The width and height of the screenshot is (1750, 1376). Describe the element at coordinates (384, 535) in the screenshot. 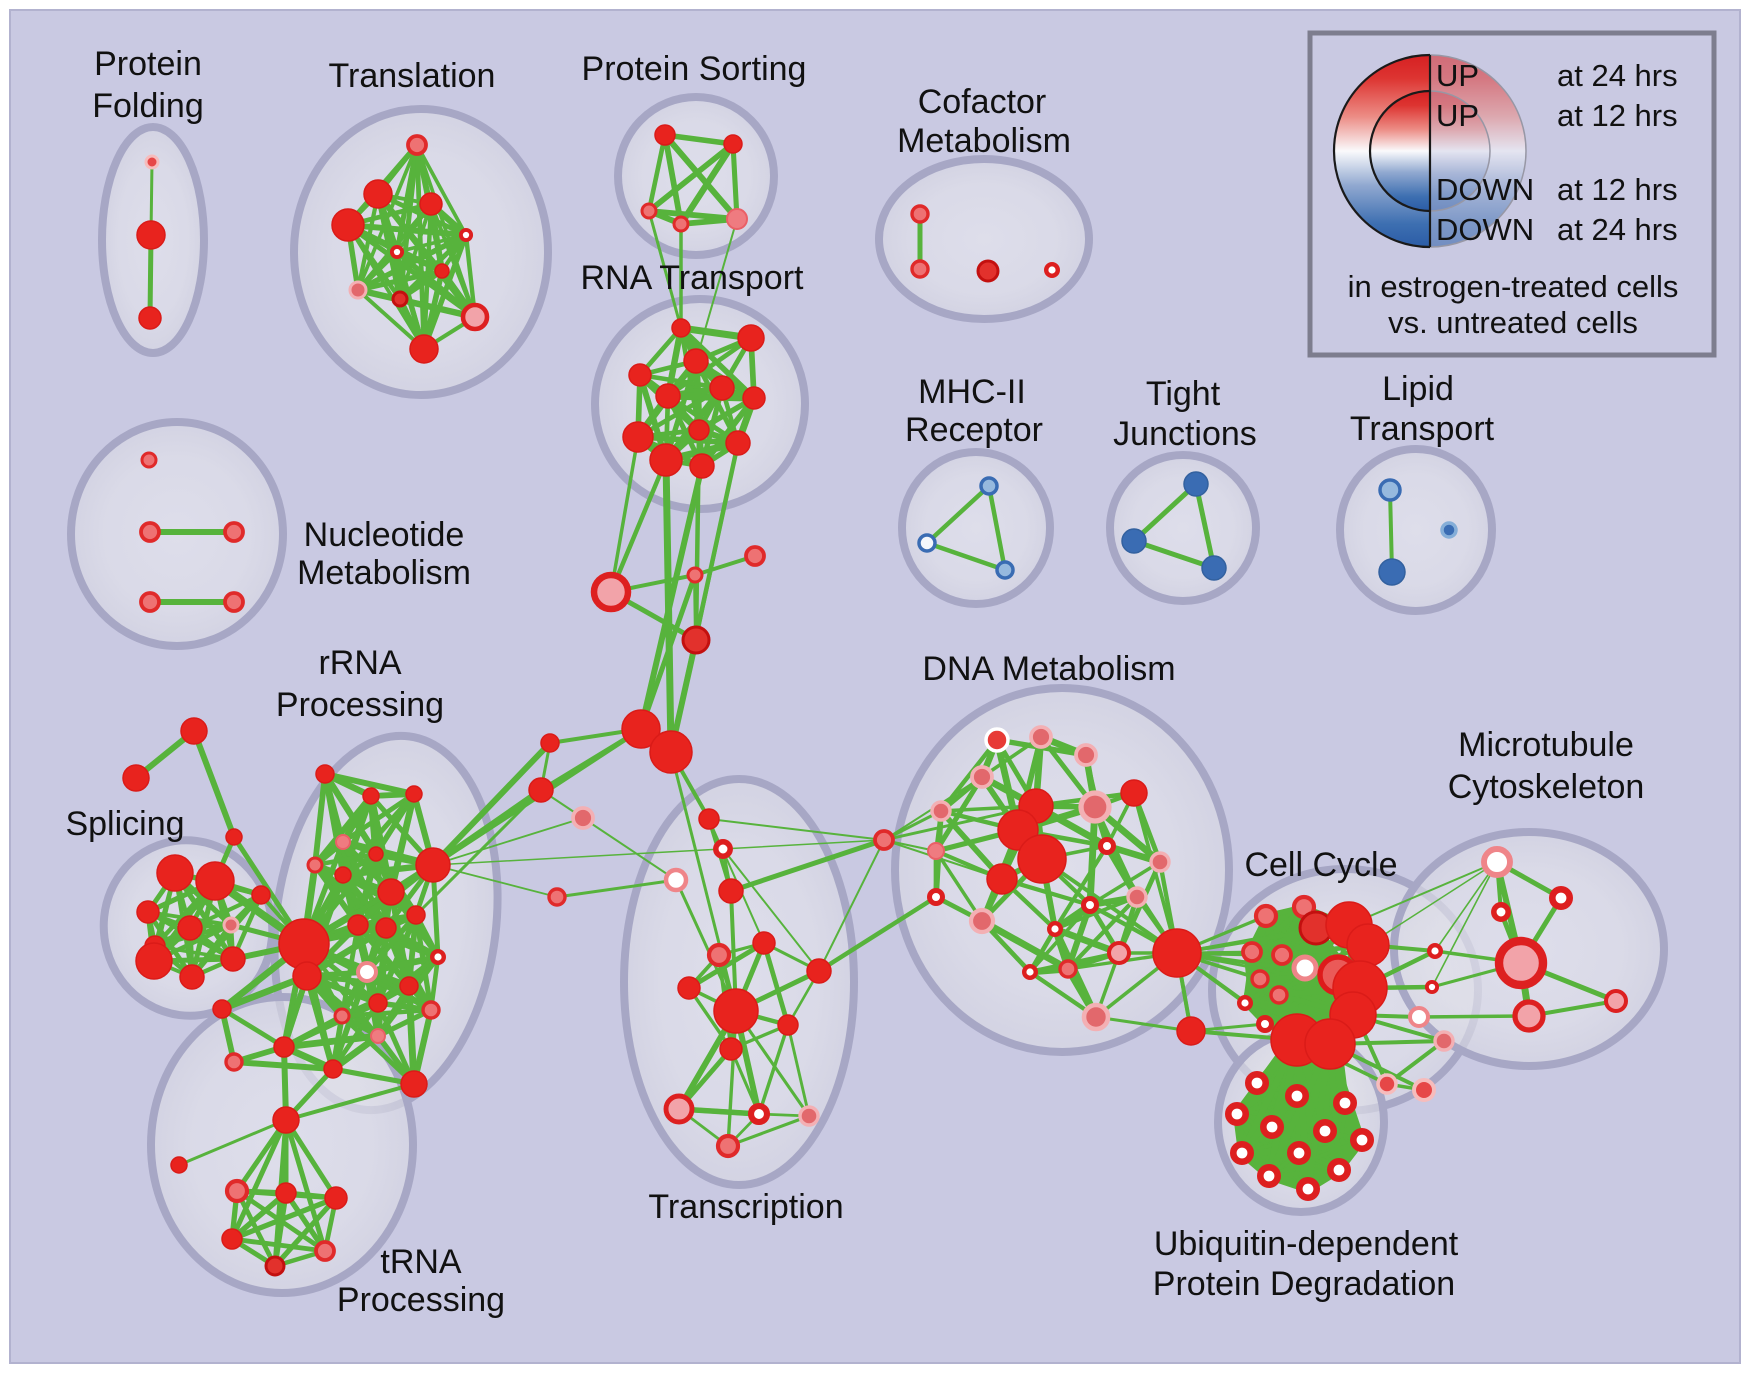

I see `svg-text: Nucleotide` at that location.